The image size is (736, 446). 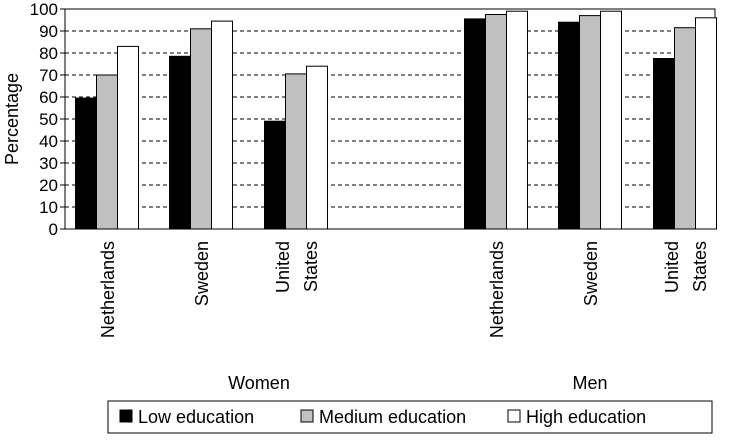 I want to click on group-label: Women, so click(x=259, y=383).